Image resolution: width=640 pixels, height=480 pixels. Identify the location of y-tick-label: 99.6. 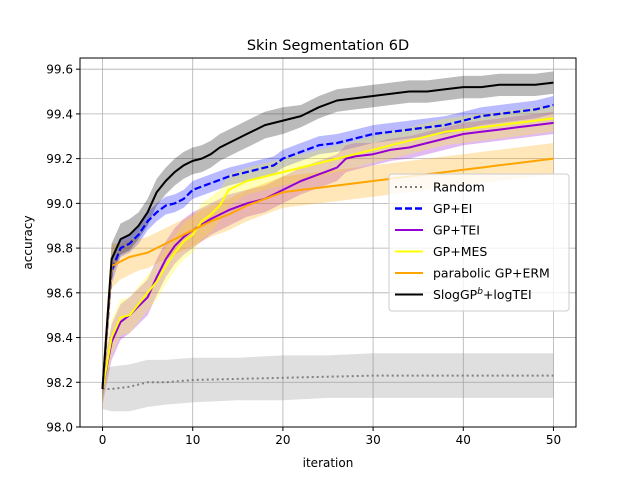
(59, 70).